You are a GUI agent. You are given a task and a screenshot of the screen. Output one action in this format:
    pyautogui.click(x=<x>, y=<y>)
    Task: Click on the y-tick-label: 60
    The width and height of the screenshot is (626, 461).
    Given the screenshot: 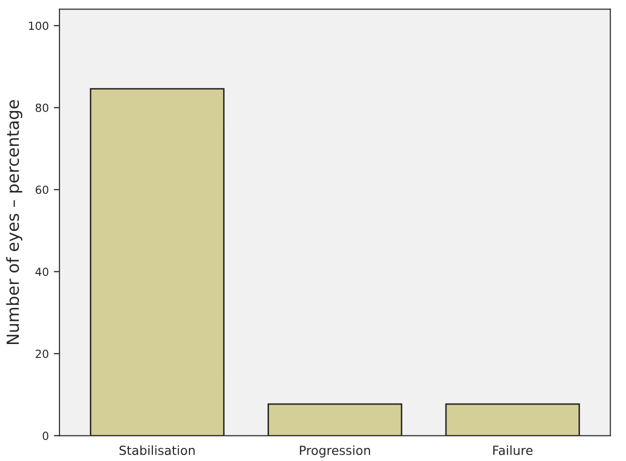 What is the action you would take?
    pyautogui.click(x=42, y=190)
    